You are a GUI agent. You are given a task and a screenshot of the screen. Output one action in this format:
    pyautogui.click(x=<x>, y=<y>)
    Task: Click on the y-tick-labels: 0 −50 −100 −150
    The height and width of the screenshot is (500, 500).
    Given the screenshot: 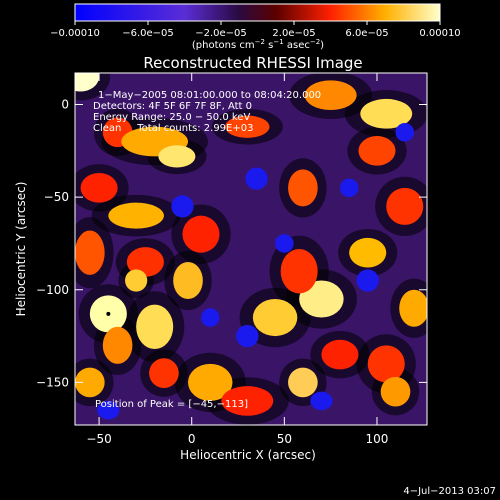 What is the action you would take?
    pyautogui.click(x=52, y=243)
    